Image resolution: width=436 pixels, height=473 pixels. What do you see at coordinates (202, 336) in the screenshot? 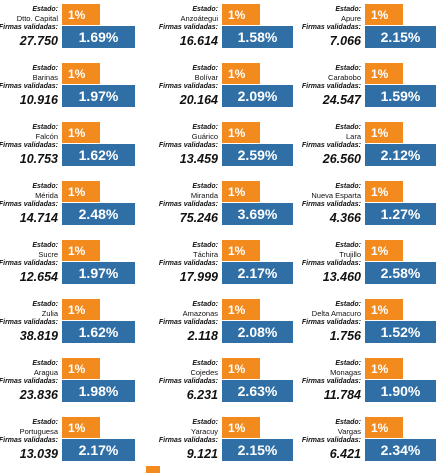
I see `signatures: 2.118` at bounding box center [202, 336].